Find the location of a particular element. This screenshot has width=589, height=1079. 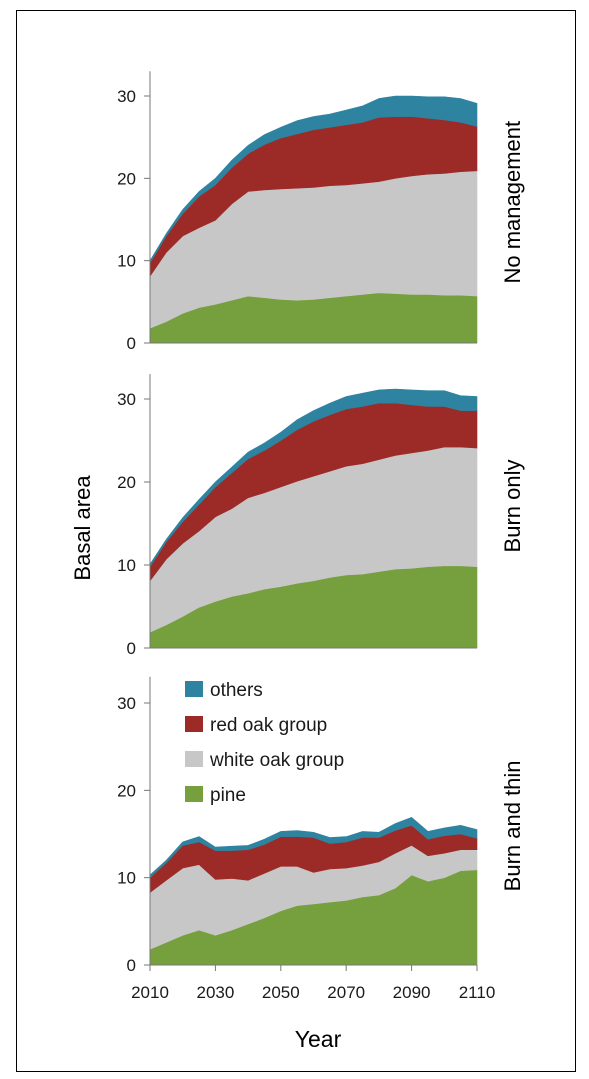

x-tick-label: 2010 is located at coordinates (150, 992).